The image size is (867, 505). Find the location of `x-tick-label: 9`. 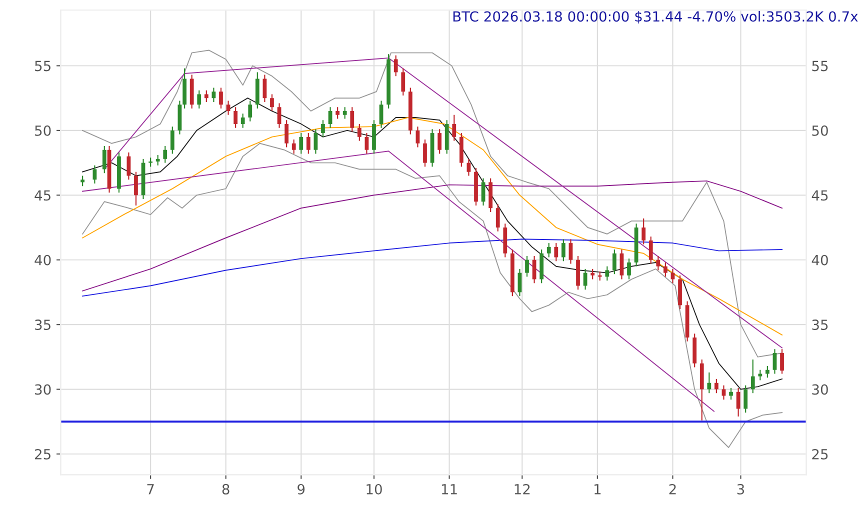

x-tick-label: 9 is located at coordinates (301, 489).